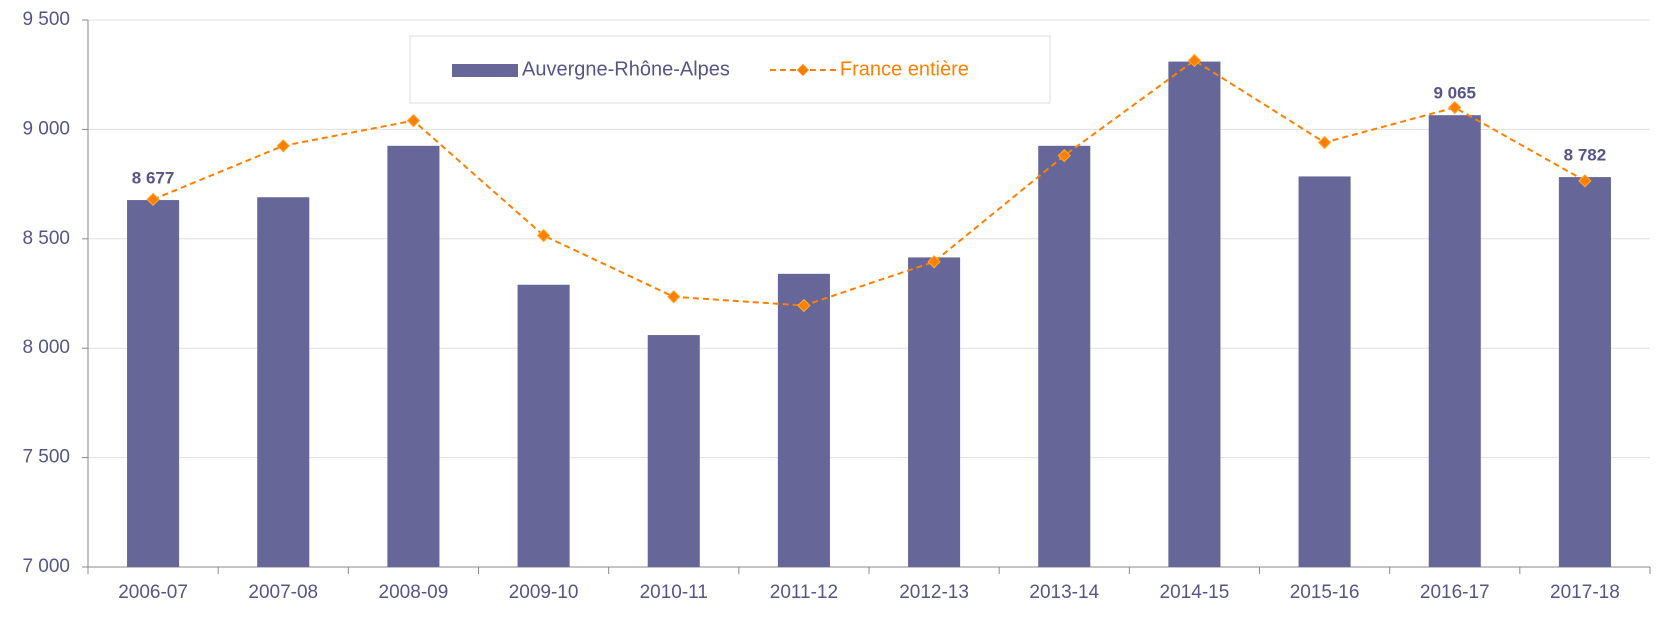  What do you see at coordinates (804, 592) in the screenshot?
I see `x-tick-label: 2011-12` at bounding box center [804, 592].